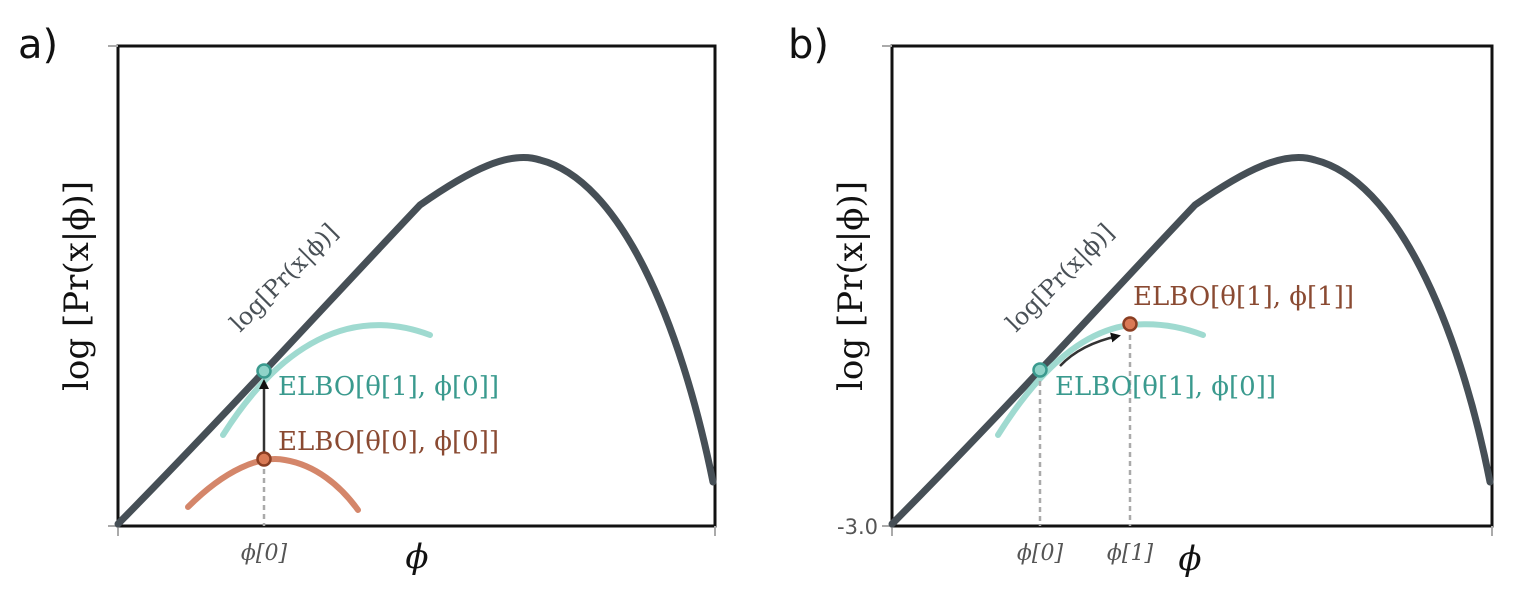 This screenshot has height=594, width=1517. What do you see at coordinates (416, 557) in the screenshot?
I see `panel-a-x-axis-label: ϕ` at bounding box center [416, 557].